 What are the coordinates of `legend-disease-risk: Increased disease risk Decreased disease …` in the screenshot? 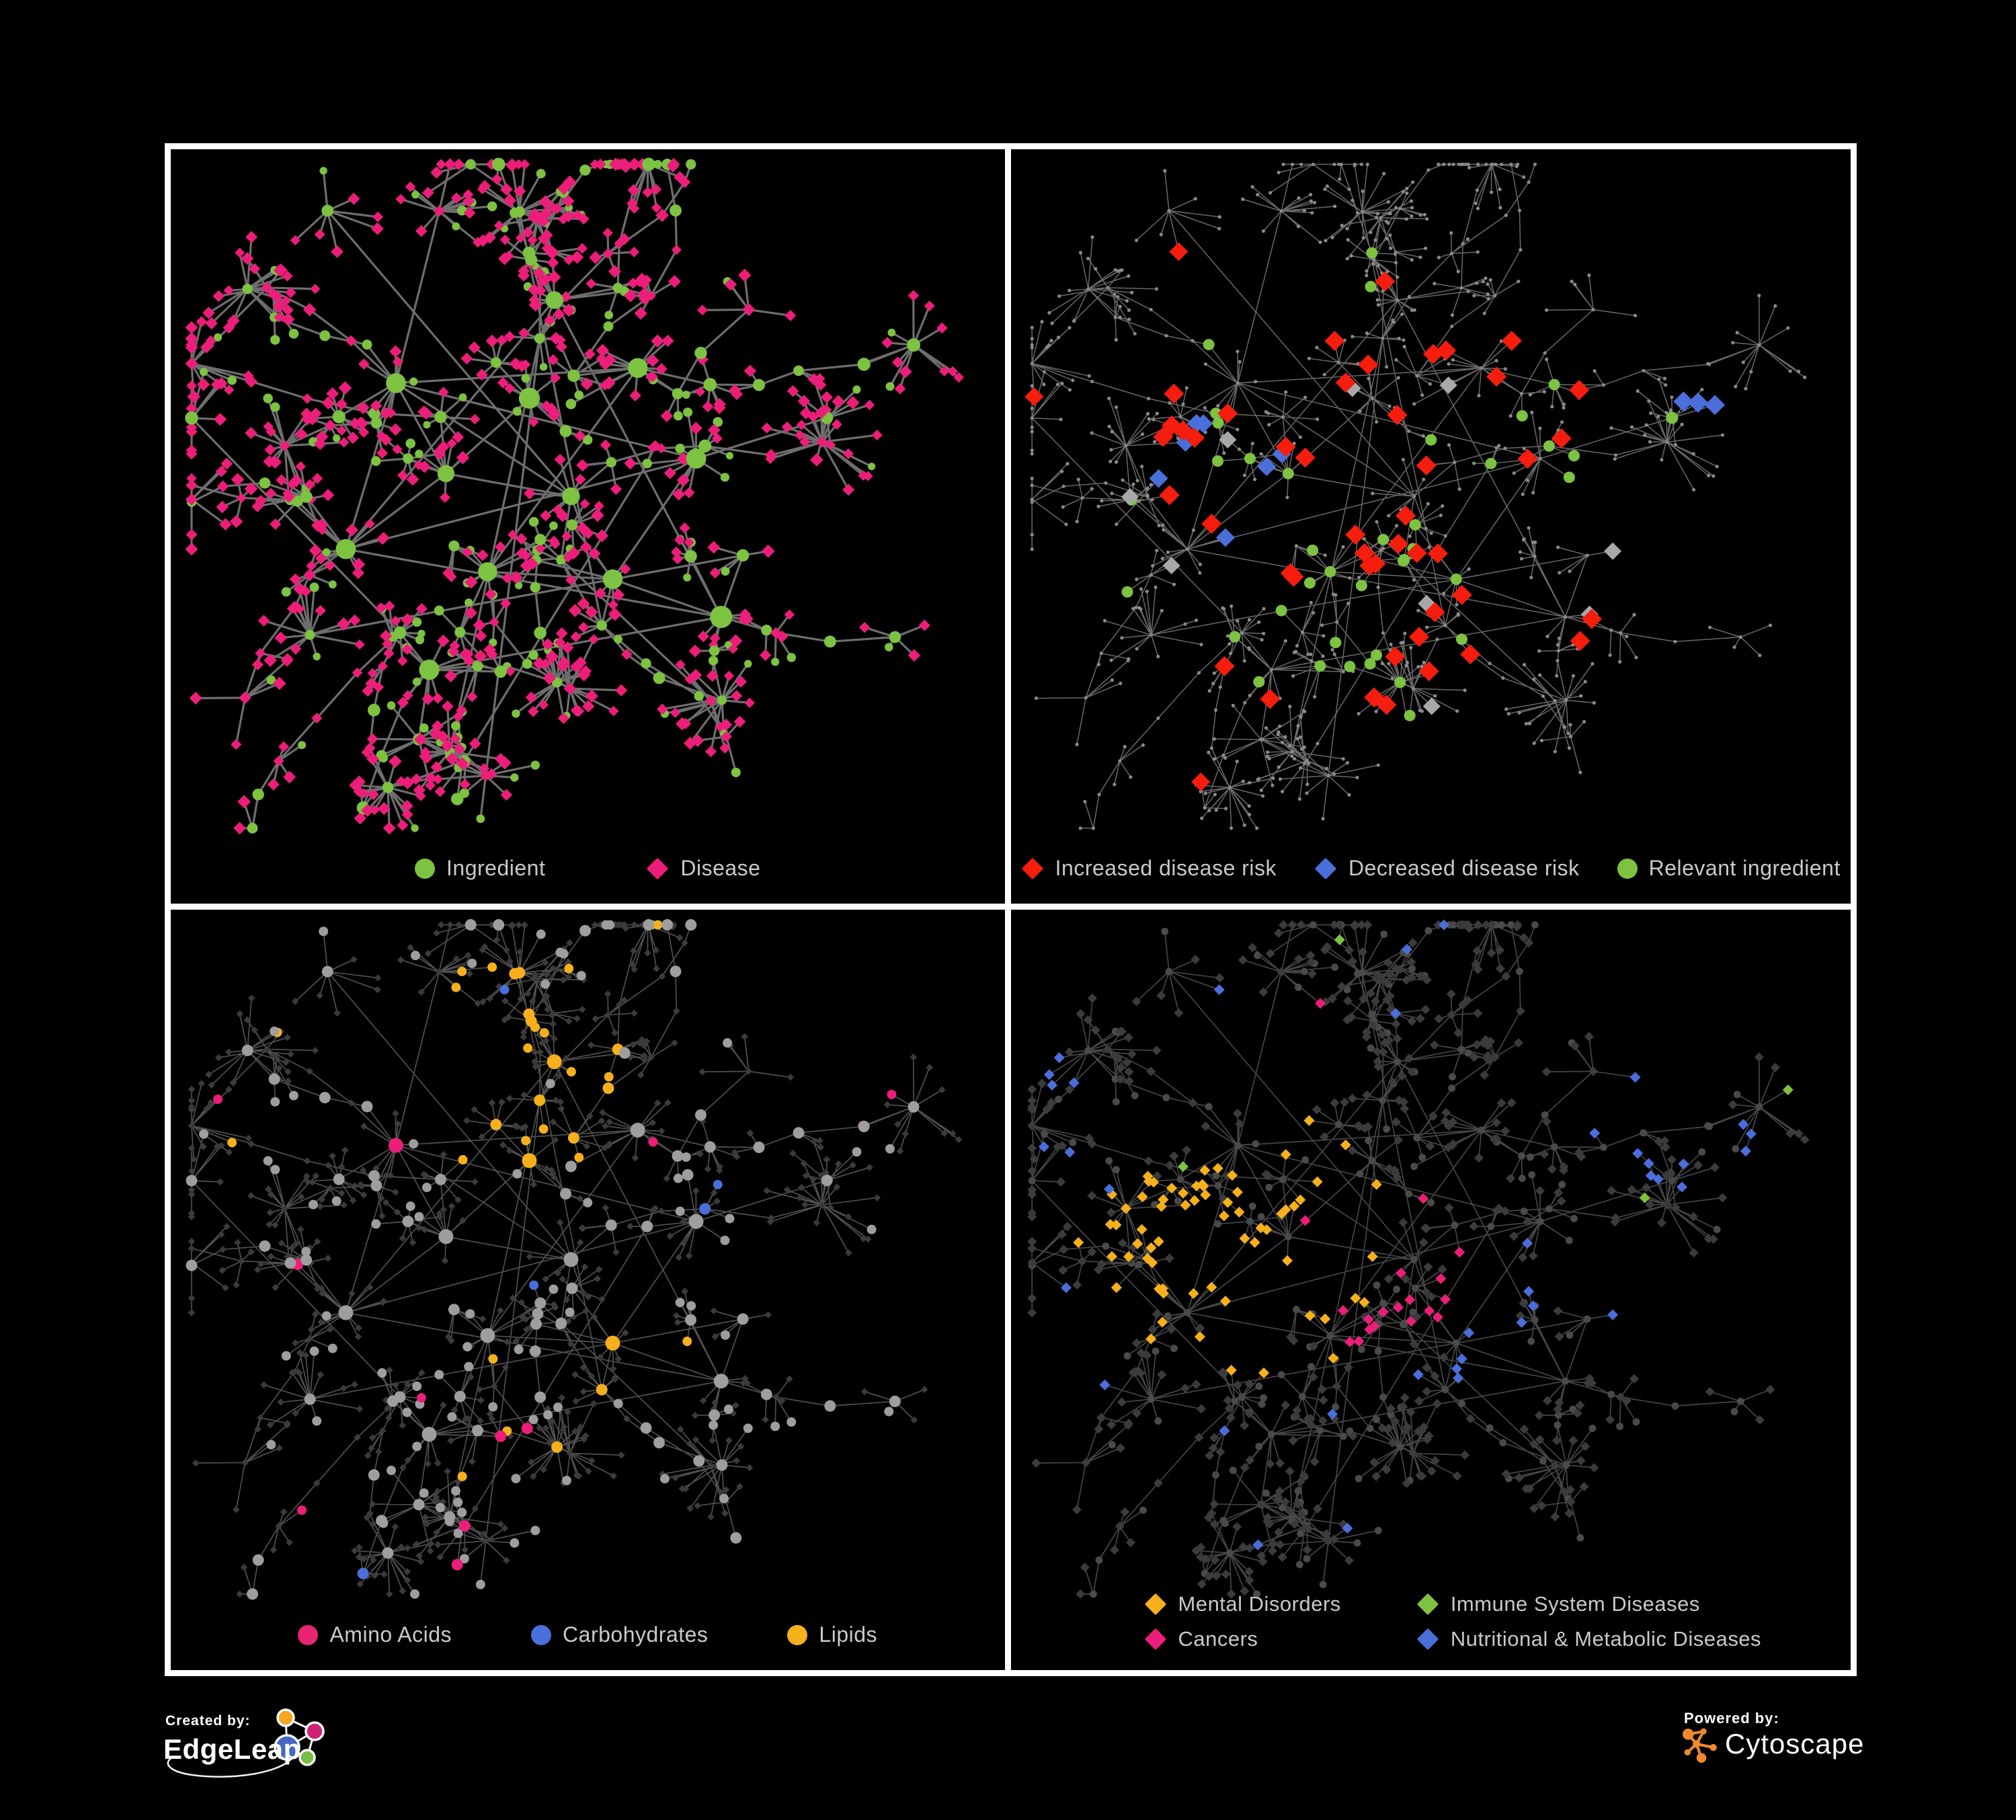 It's located at (1431, 868).